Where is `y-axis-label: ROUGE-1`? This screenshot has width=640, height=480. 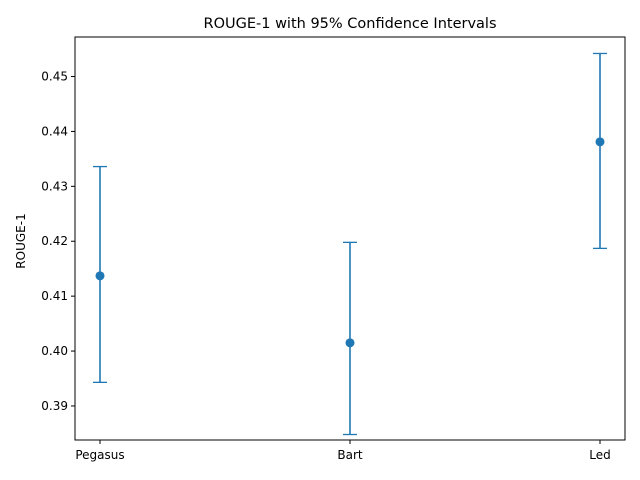
y-axis-label: ROUGE-1 is located at coordinates (21, 240).